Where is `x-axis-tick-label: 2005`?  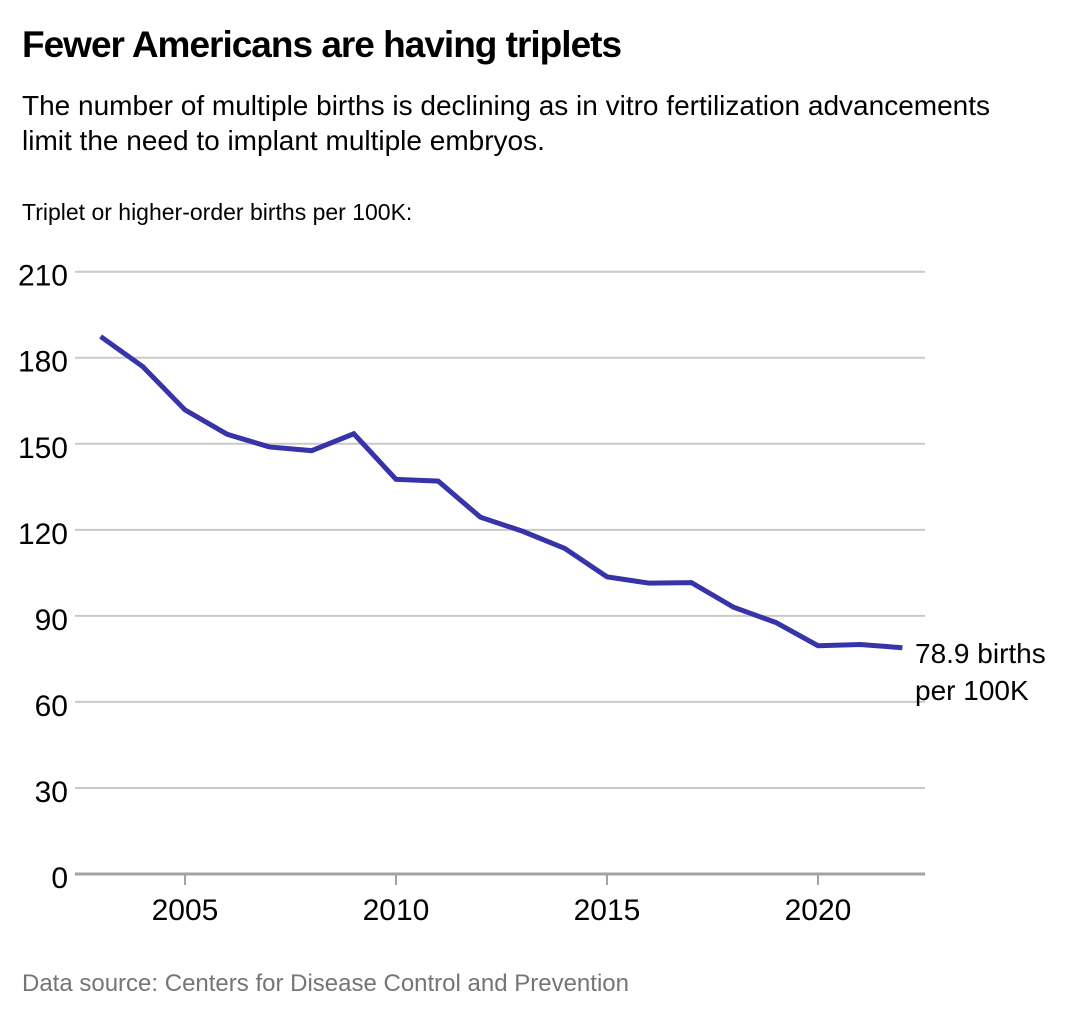 x-axis-tick-label: 2005 is located at coordinates (185, 910).